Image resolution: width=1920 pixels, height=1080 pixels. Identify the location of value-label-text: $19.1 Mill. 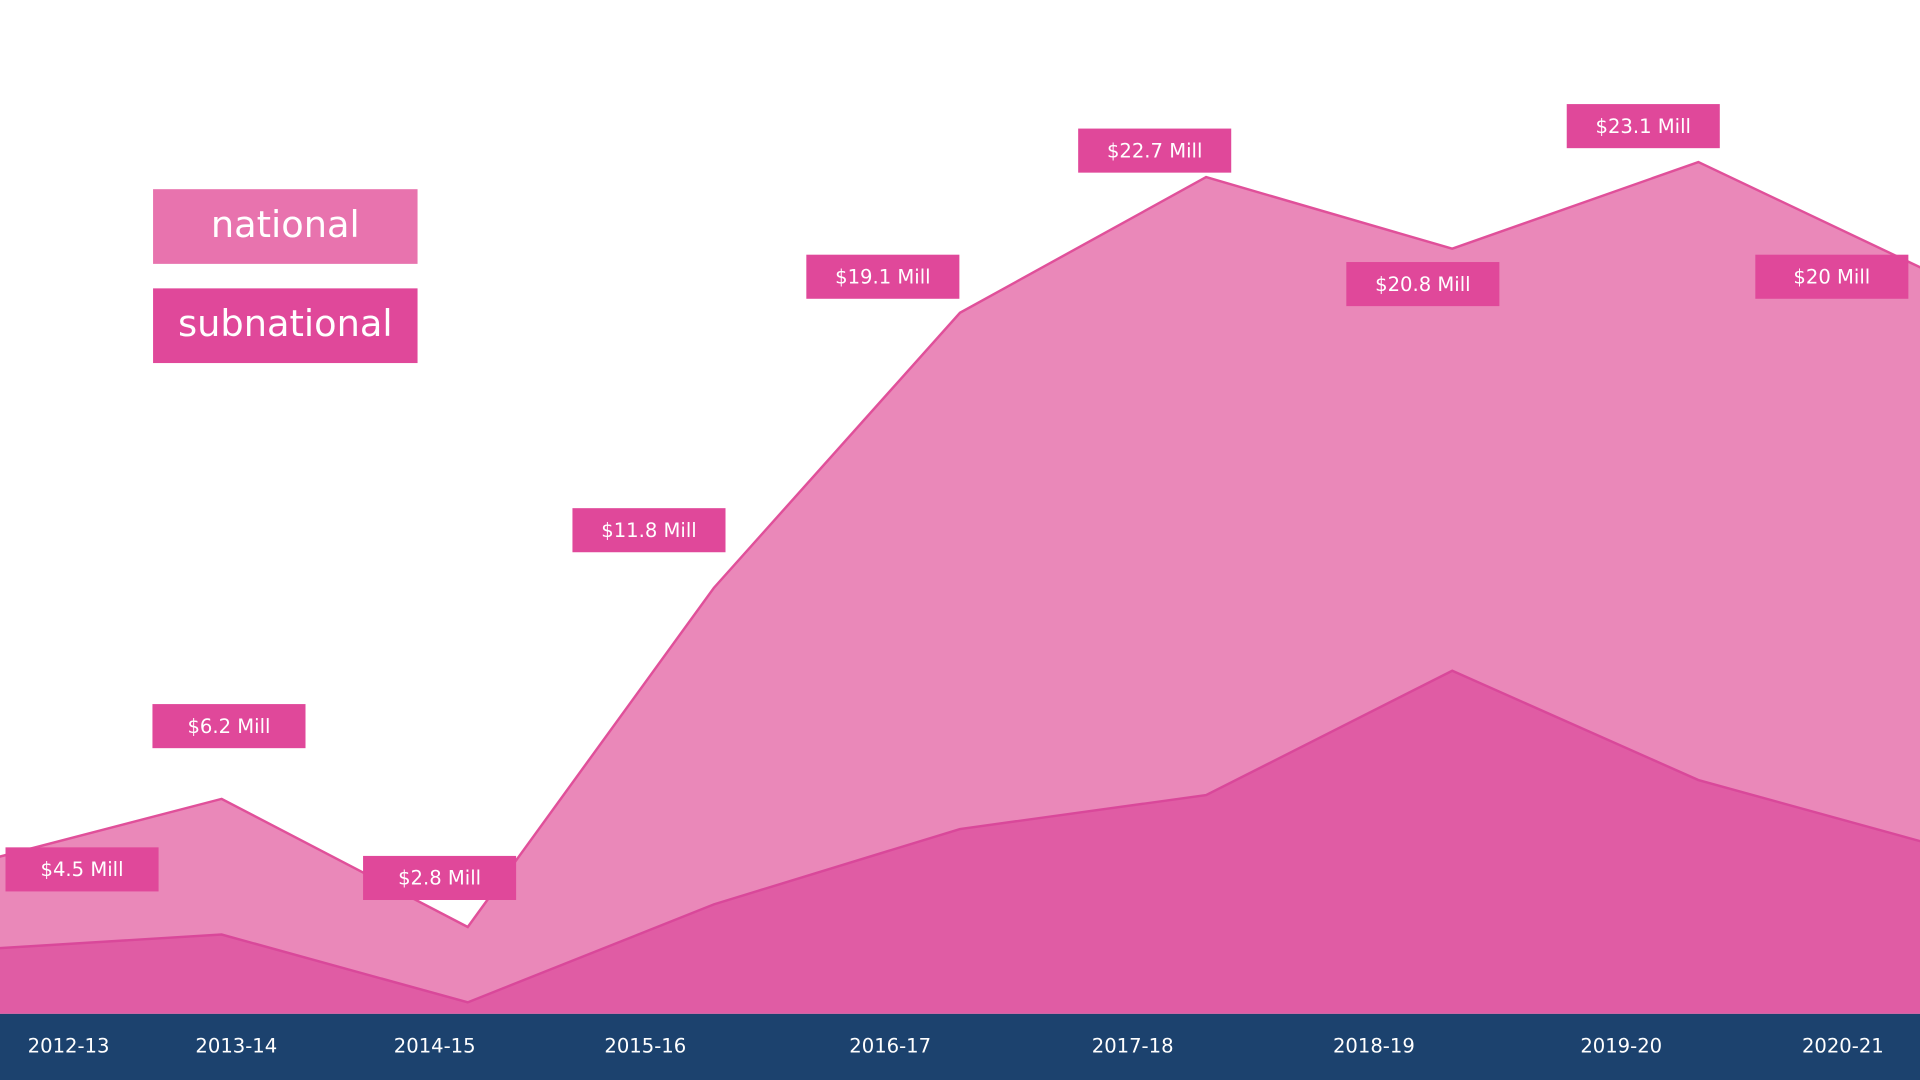
(882, 276).